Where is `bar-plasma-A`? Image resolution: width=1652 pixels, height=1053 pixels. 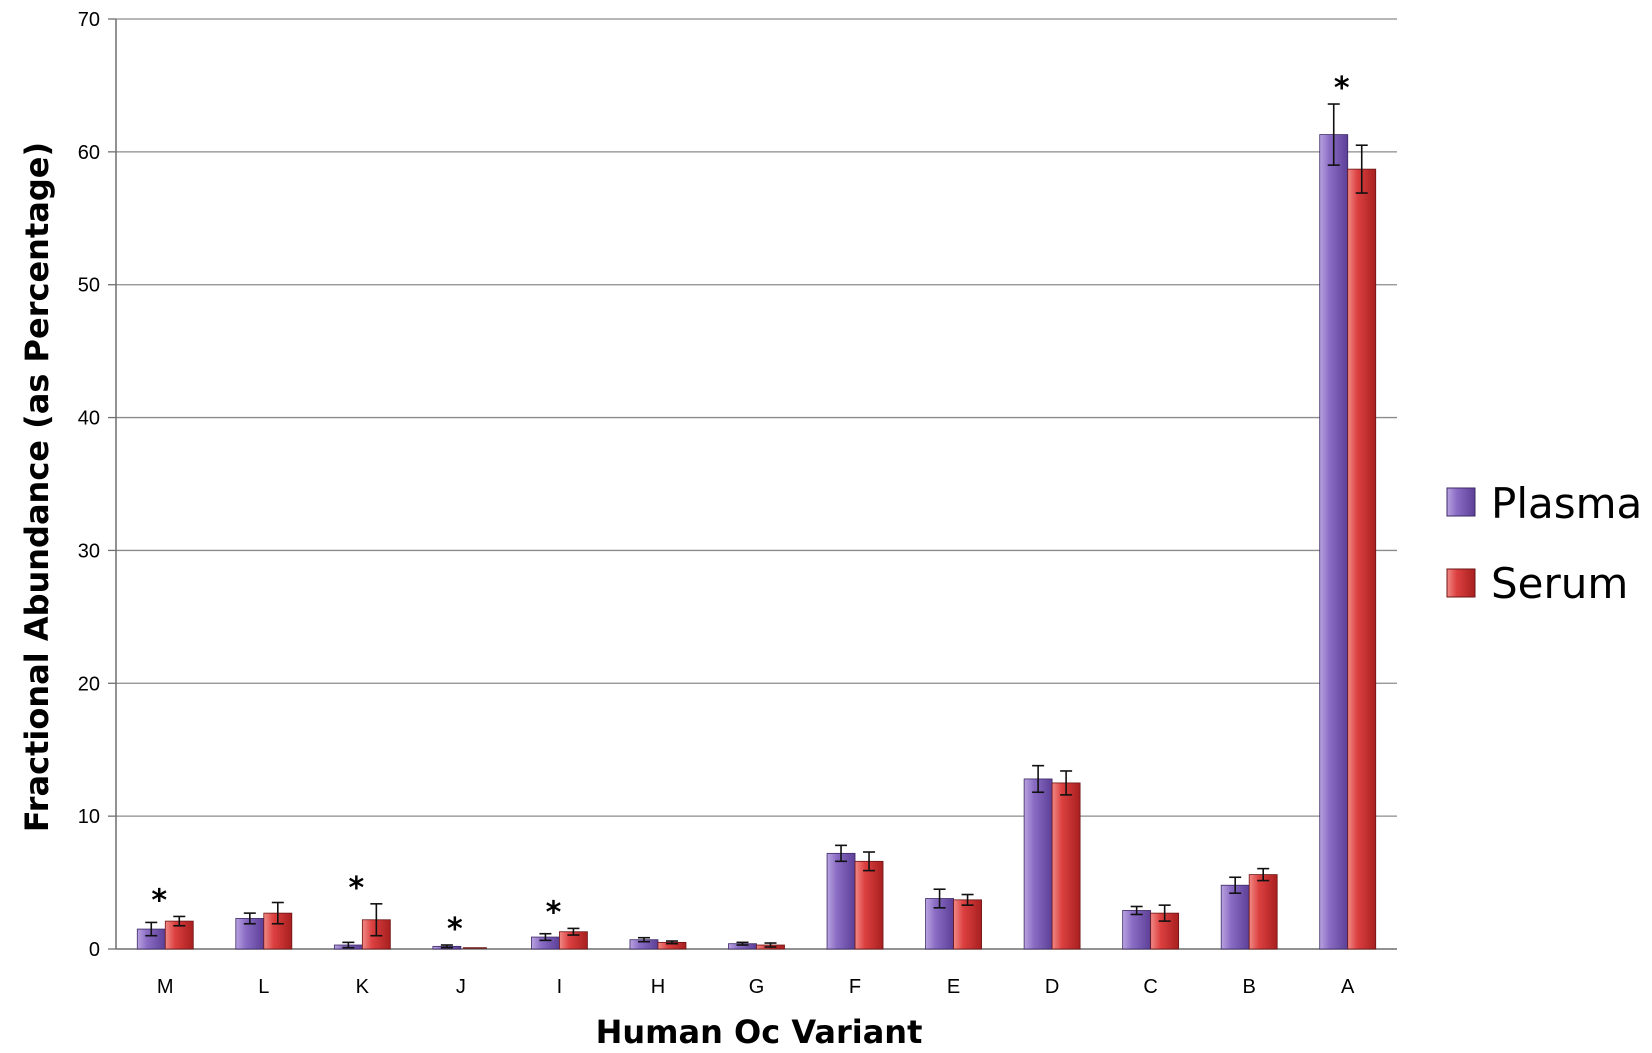 bar-plasma-A is located at coordinates (1334, 542).